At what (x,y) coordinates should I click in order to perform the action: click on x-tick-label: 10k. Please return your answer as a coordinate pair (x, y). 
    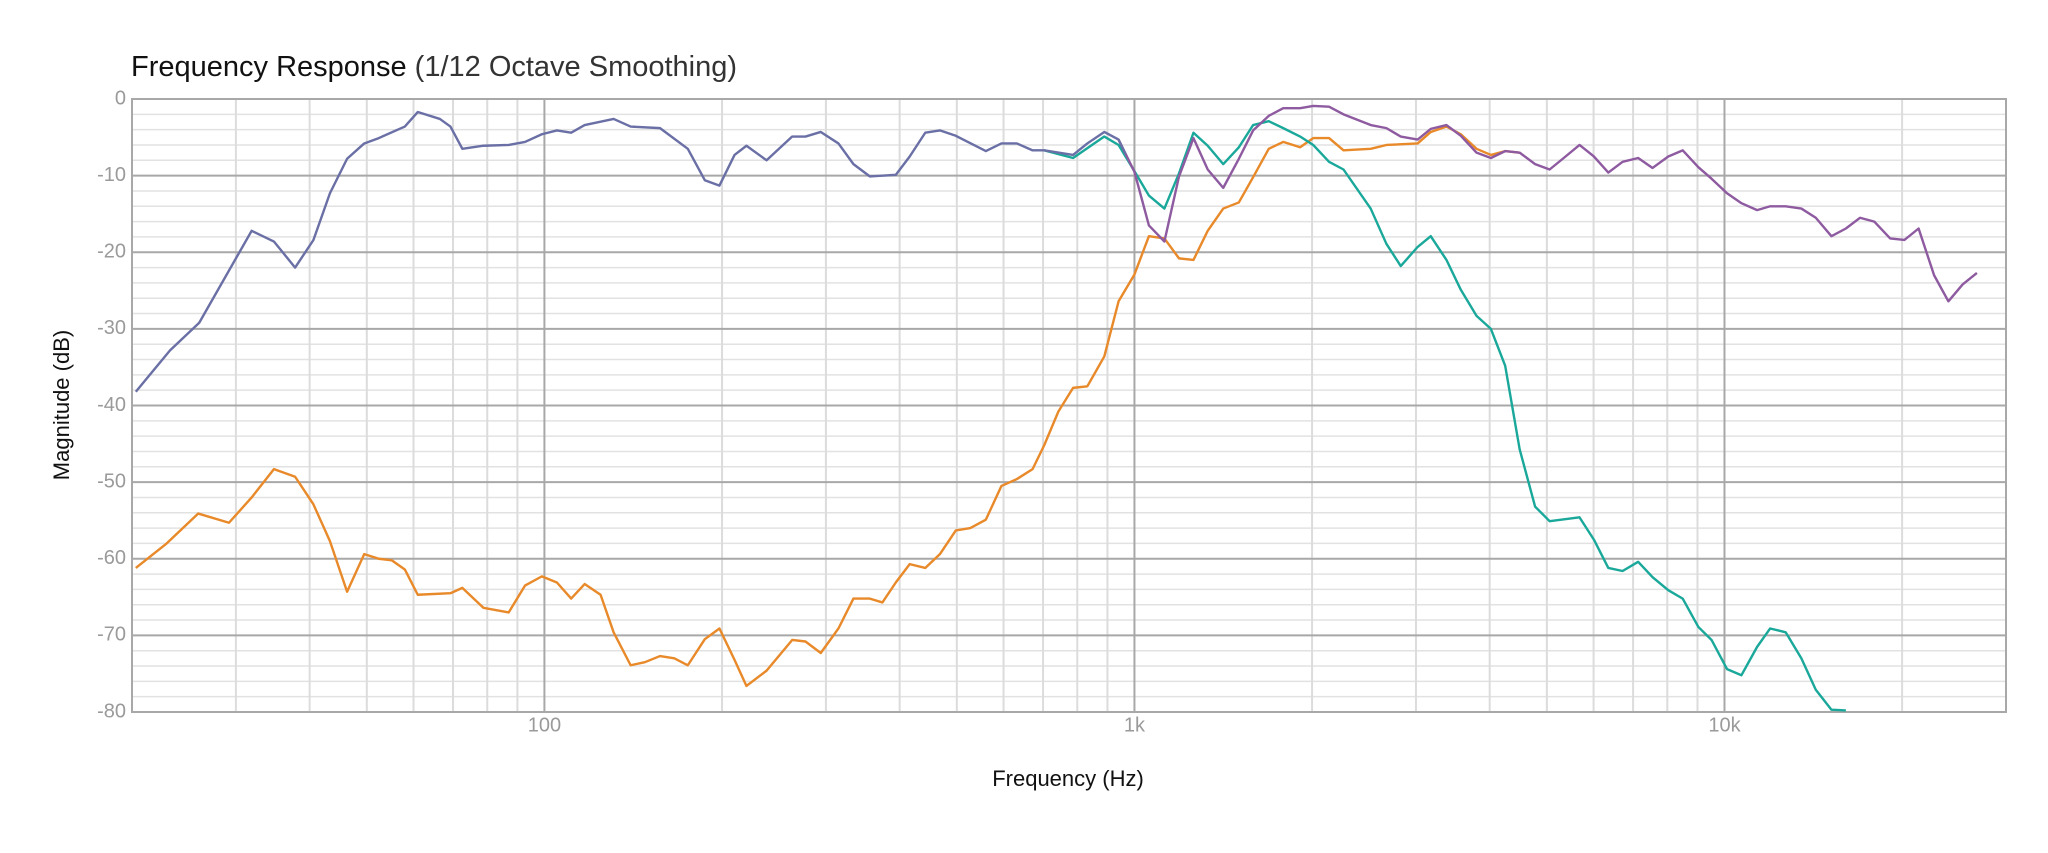
    Looking at the image, I should click on (1724, 725).